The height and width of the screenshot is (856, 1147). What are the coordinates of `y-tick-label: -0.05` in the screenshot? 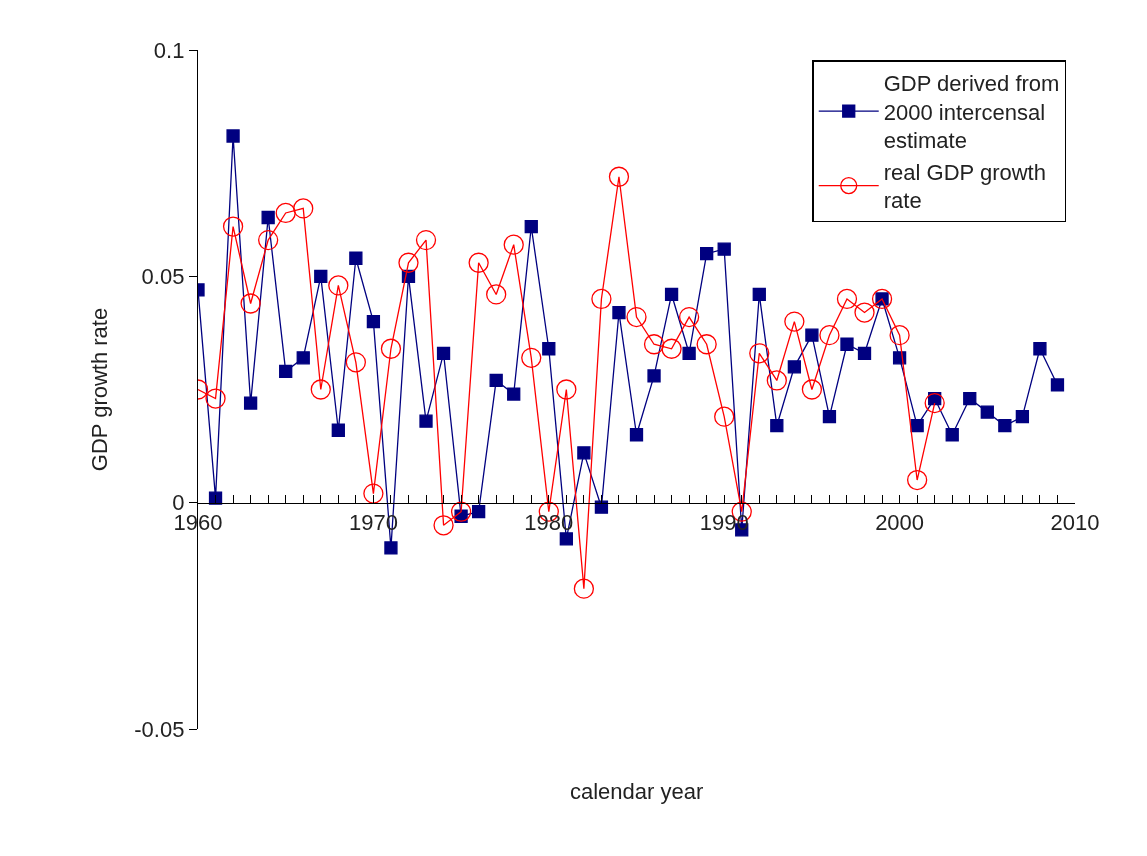 It's located at (159, 729).